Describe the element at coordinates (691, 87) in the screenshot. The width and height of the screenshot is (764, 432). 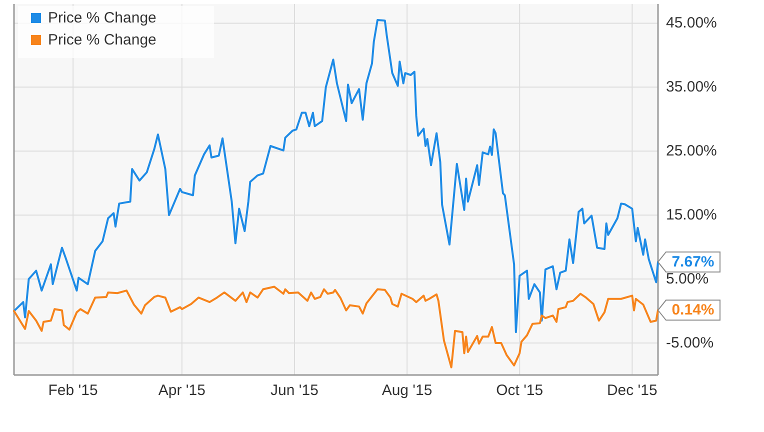
I see `y-tick-label: 35.00%` at that location.